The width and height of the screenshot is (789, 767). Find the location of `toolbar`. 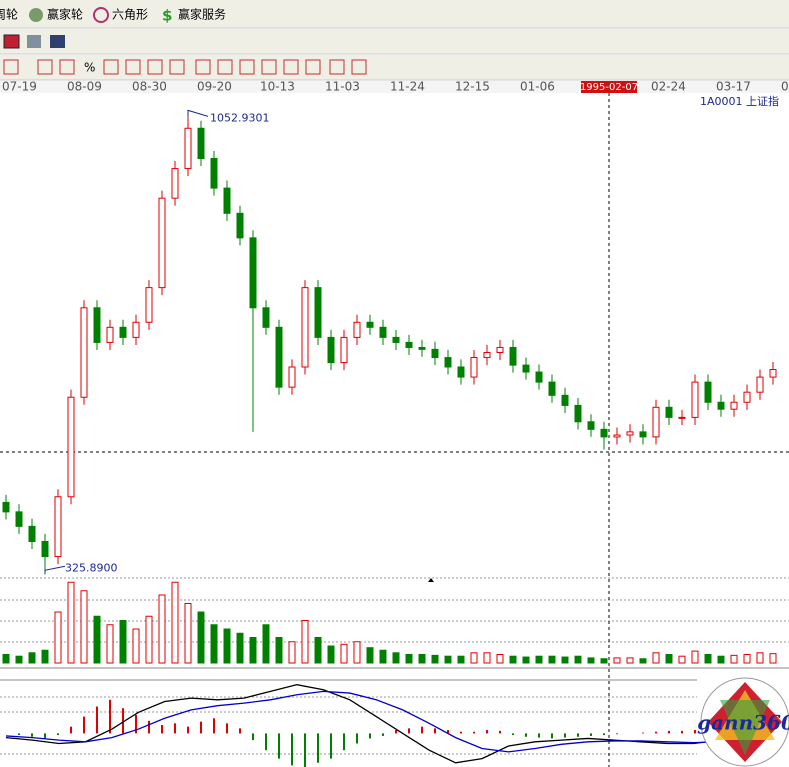

toolbar is located at coordinates (394, 41).